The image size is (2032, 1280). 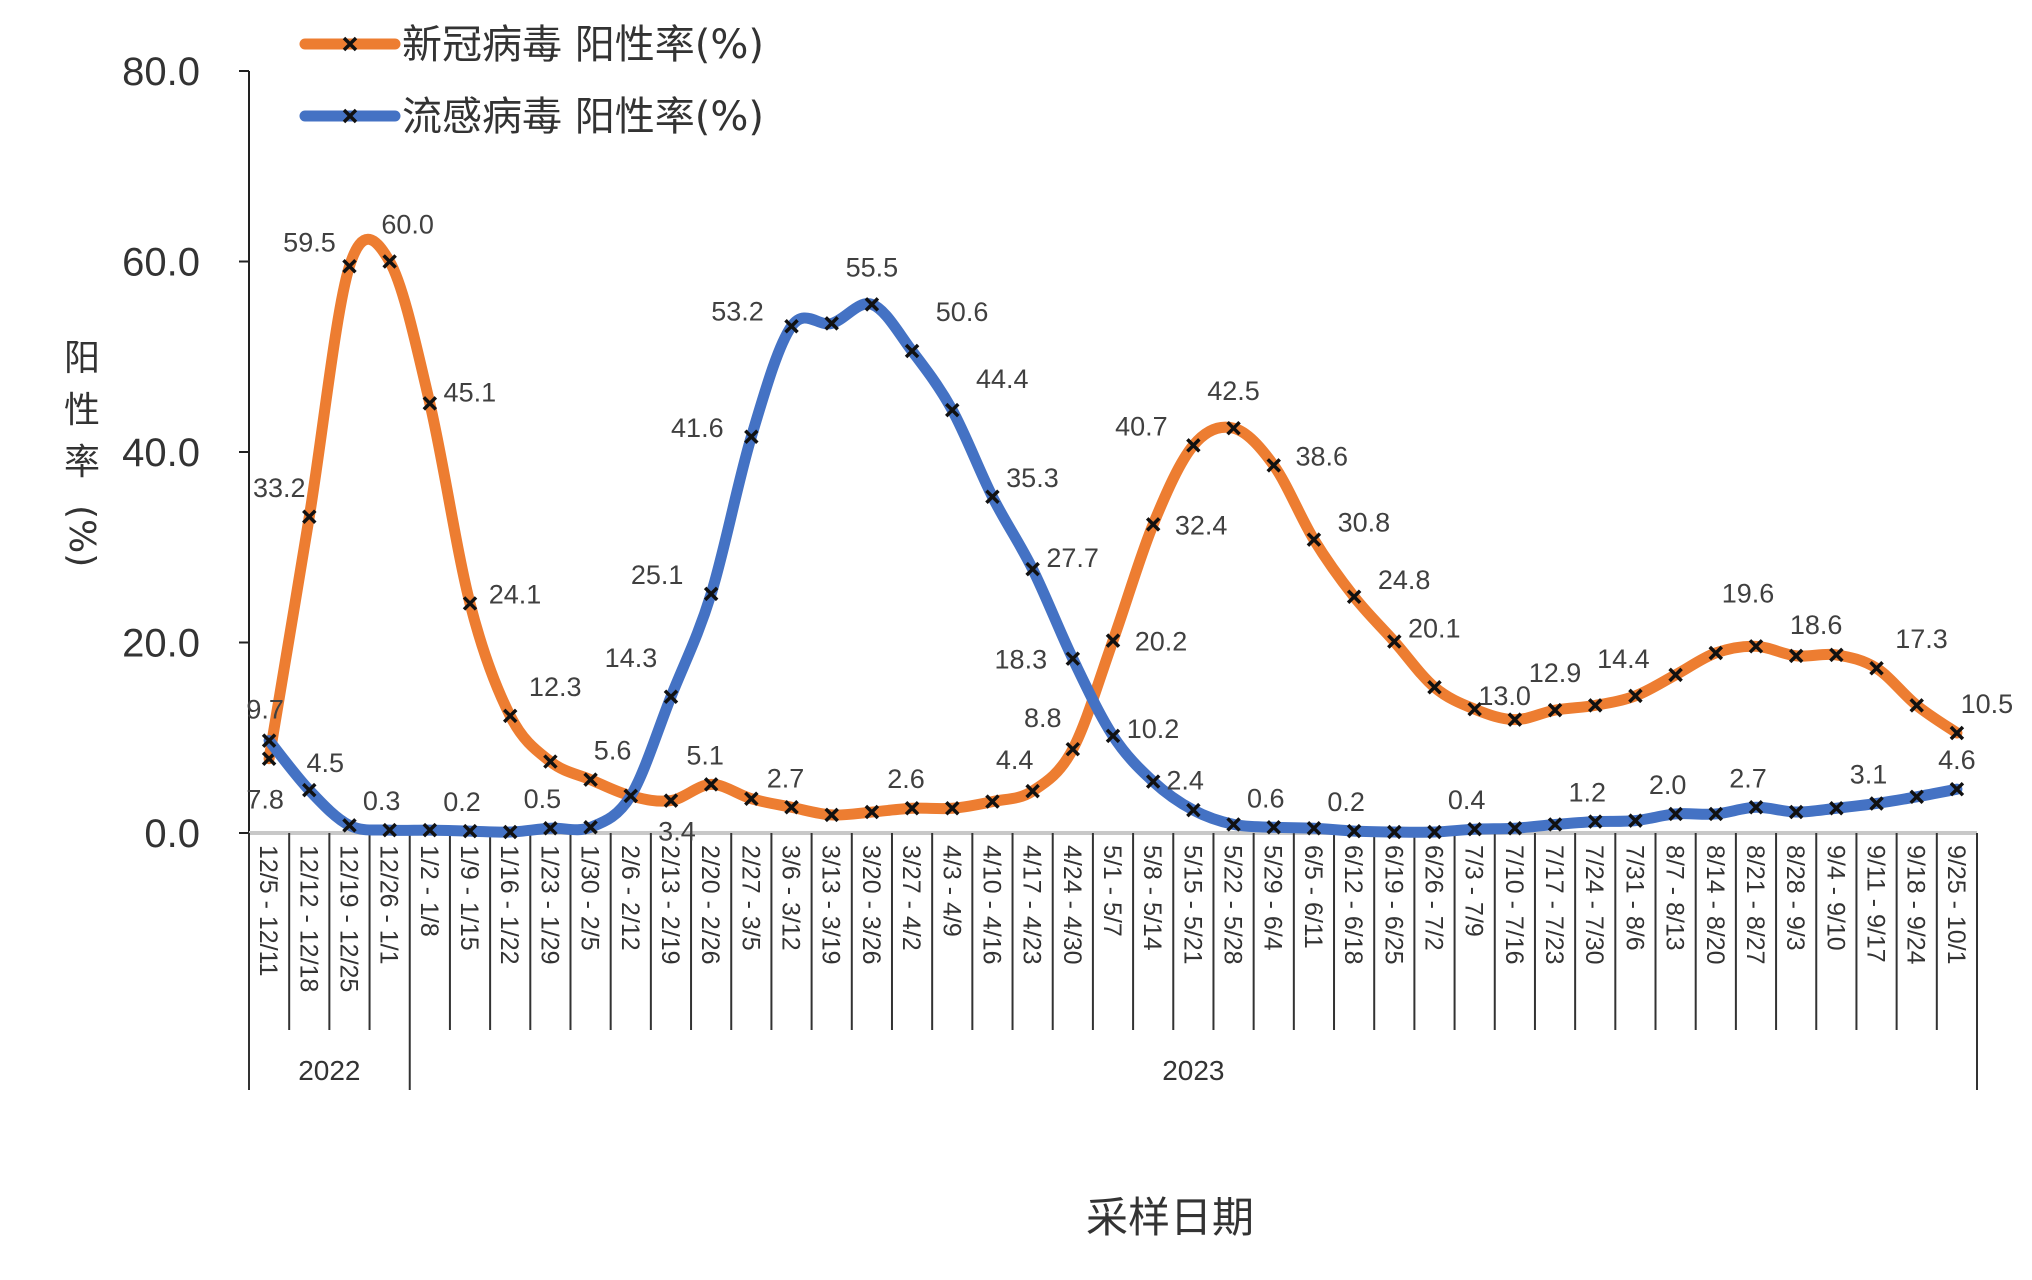 What do you see at coordinates (265, 710) in the screenshot?
I see `data-label: 9.7` at bounding box center [265, 710].